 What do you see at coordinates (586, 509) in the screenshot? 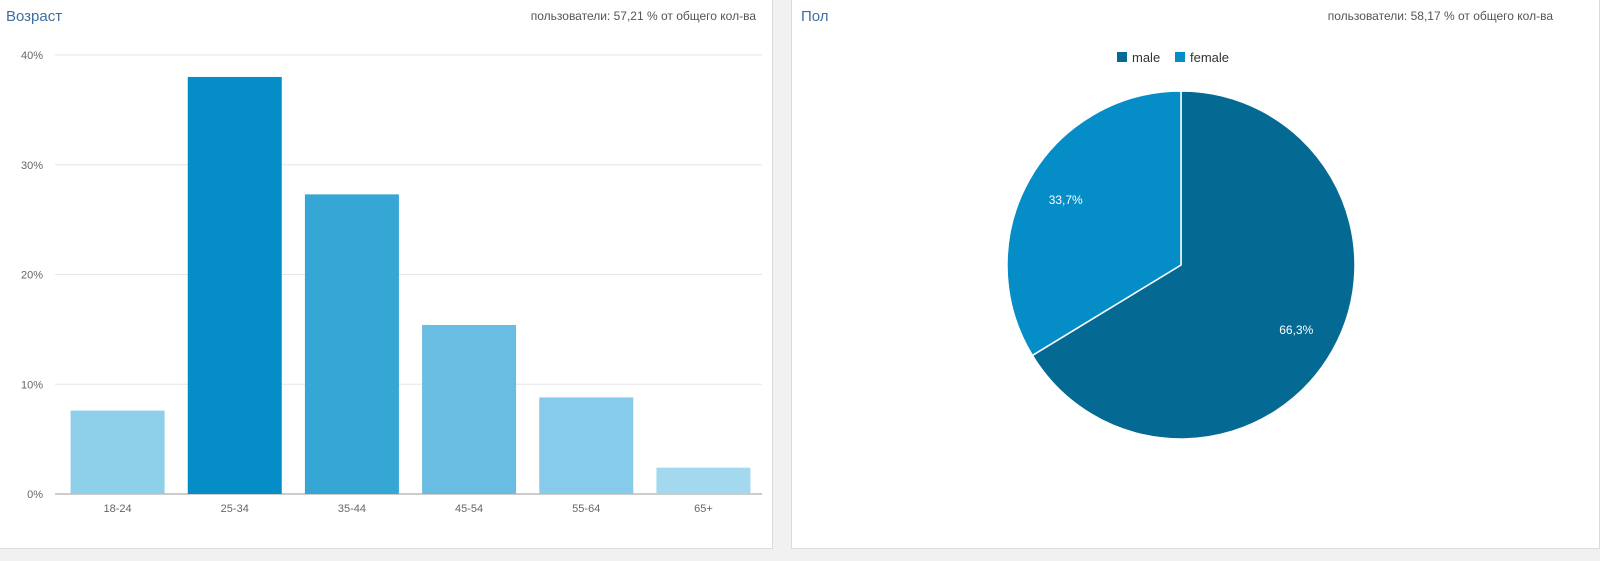
I see `x-tick-label: 55-64` at bounding box center [586, 509].